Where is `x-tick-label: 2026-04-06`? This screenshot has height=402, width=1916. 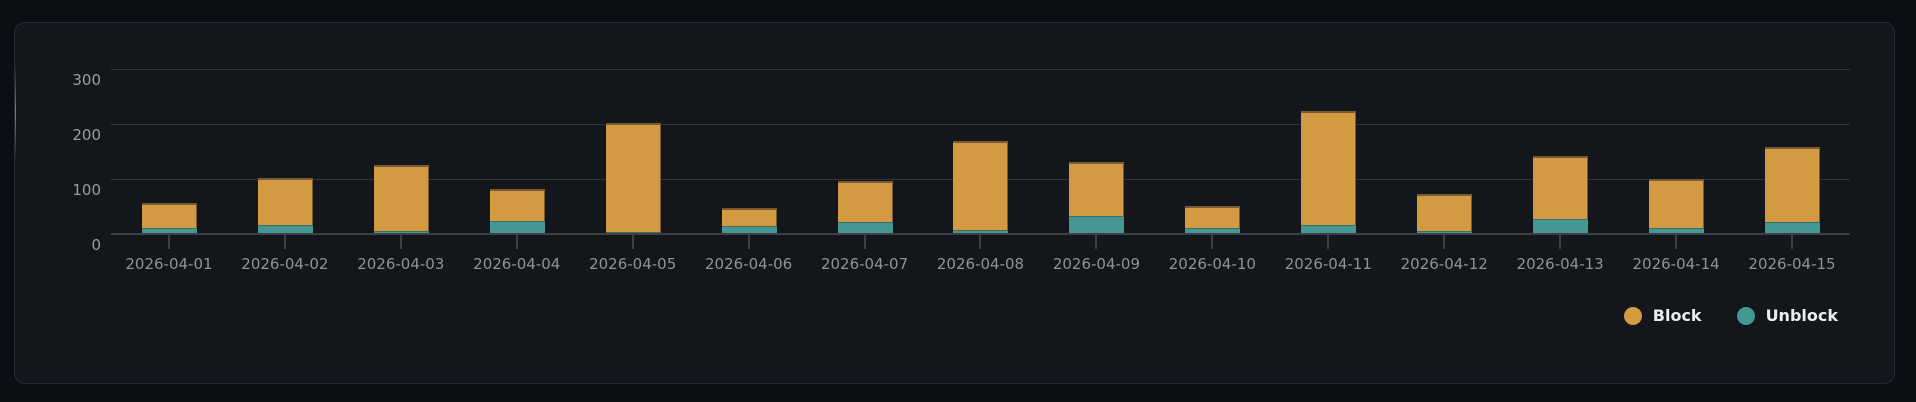
x-tick-label: 2026-04-06 is located at coordinates (749, 264).